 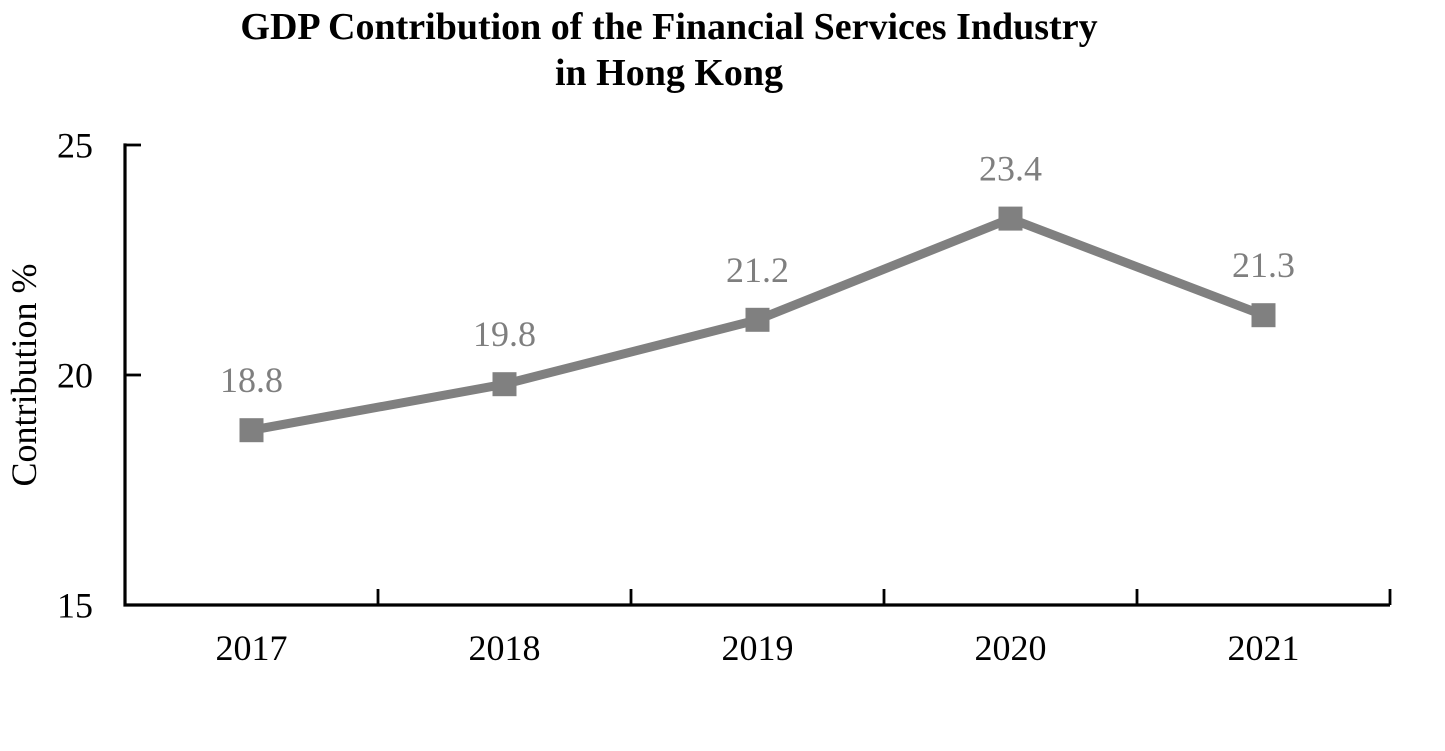 What do you see at coordinates (757, 270) in the screenshot?
I see `data-point-label: 21.2` at bounding box center [757, 270].